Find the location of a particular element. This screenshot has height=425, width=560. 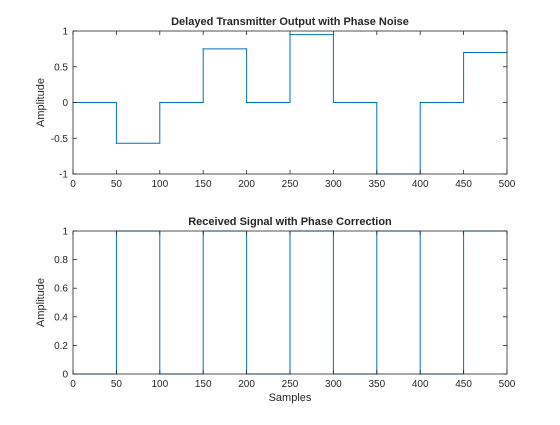

x-axis-label: Samples is located at coordinates (290, 398).